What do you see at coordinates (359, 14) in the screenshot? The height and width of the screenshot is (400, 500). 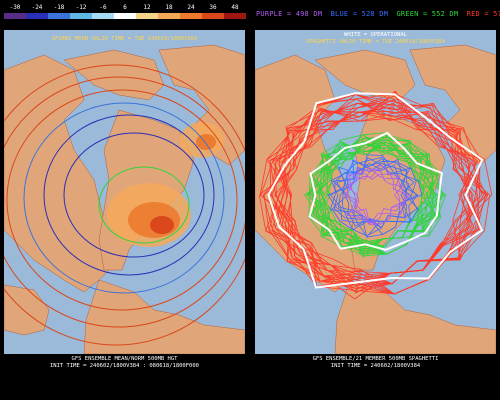 I see `legend-blue: BLUE = 528 DM` at bounding box center [359, 14].